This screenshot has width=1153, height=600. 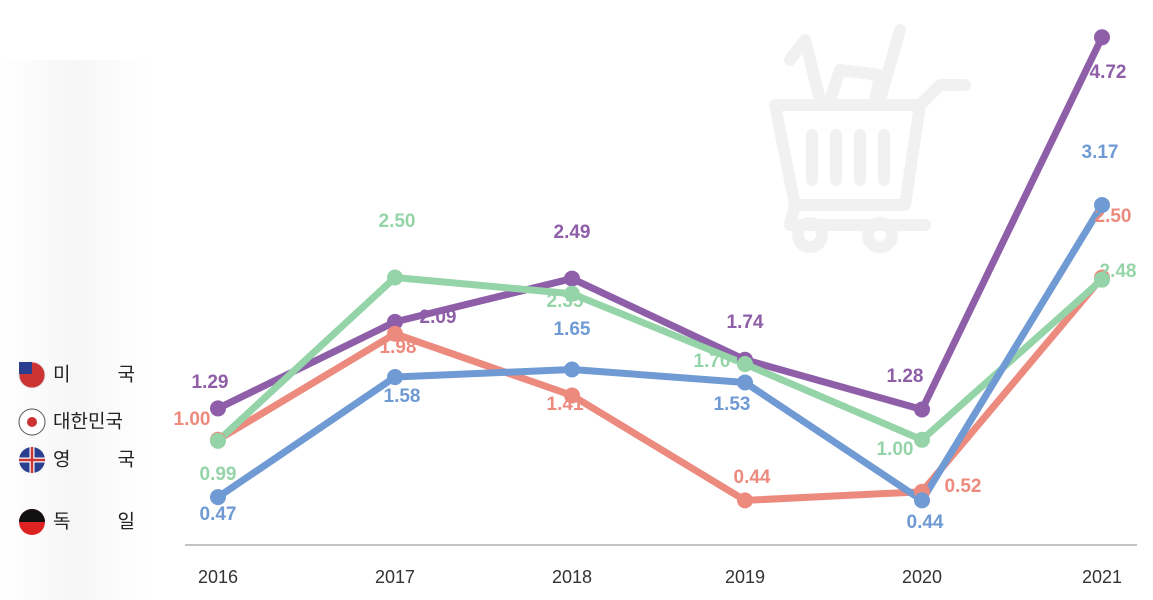 What do you see at coordinates (438, 317) in the screenshot?
I see `value-label: 2.09` at bounding box center [438, 317].